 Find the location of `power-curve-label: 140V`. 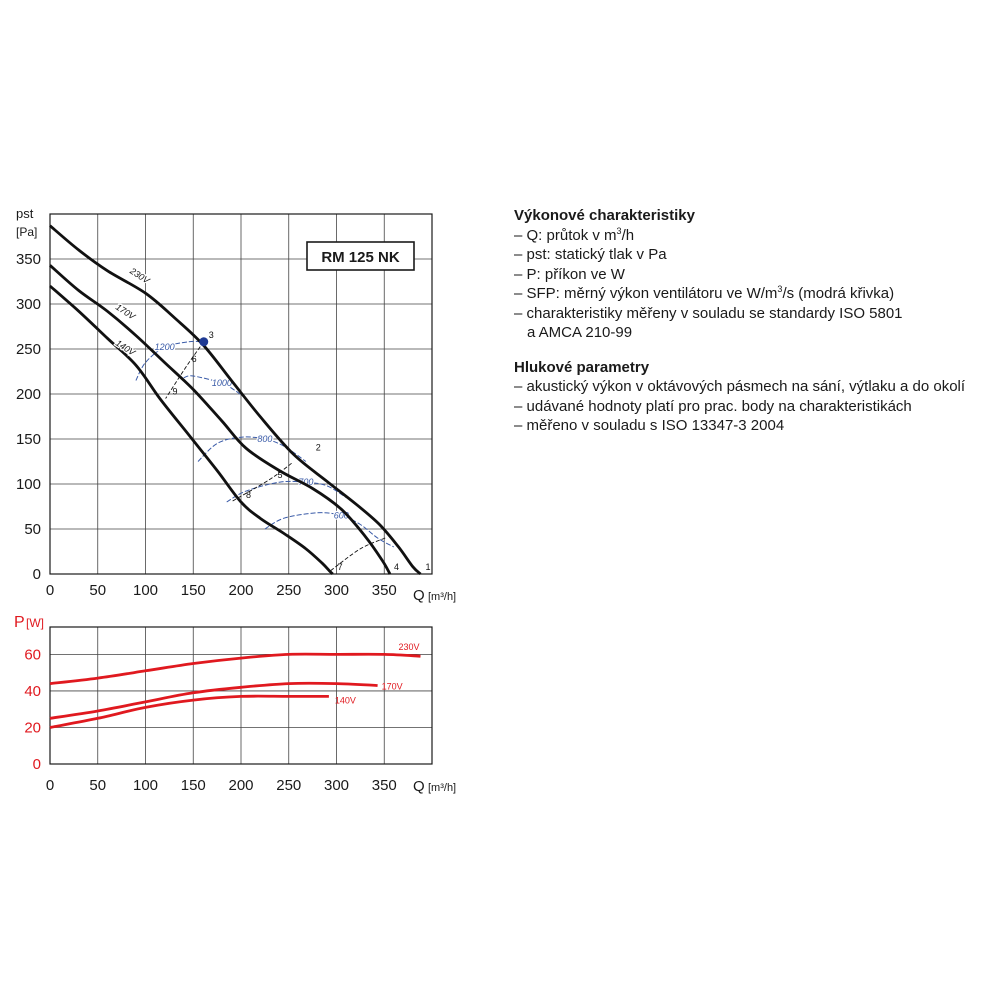

power-curve-label: 140V is located at coordinates (345, 700).